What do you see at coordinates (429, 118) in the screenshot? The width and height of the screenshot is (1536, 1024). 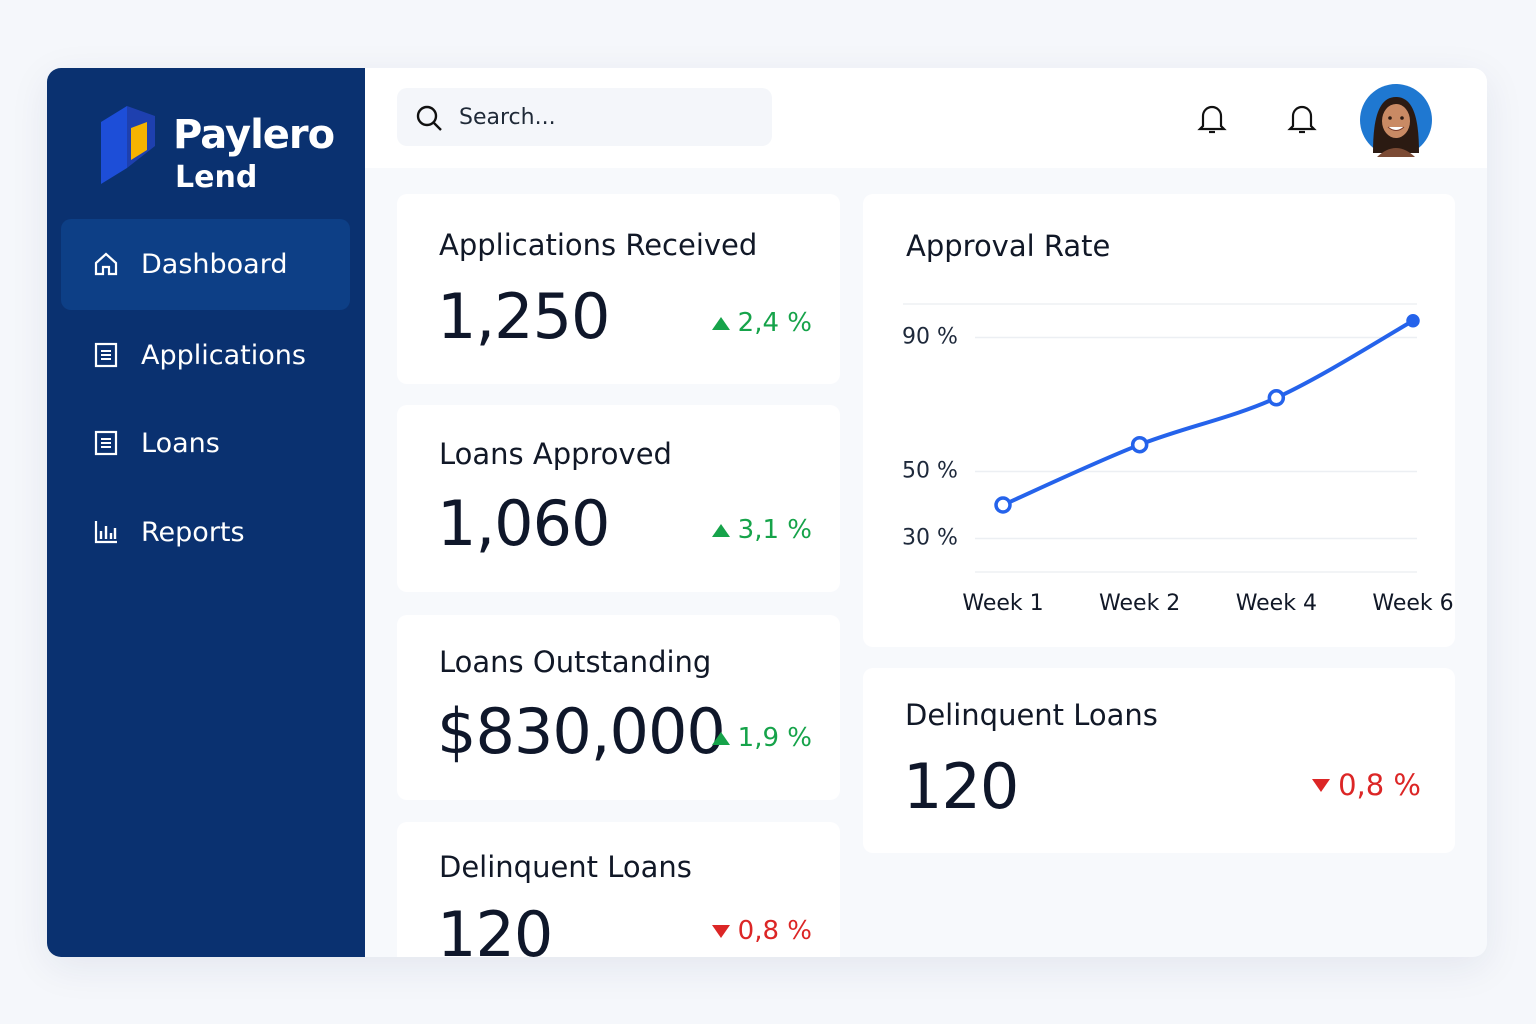 I see `search-icon` at bounding box center [429, 118].